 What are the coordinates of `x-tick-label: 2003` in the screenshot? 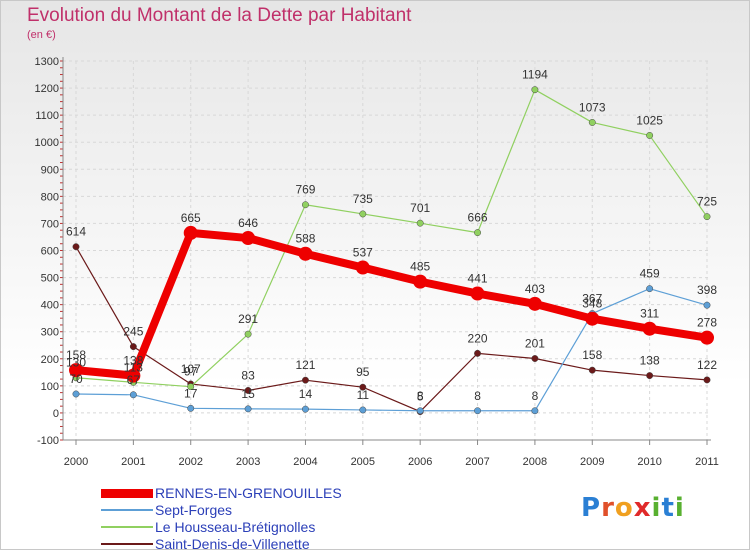 It's located at (248, 462).